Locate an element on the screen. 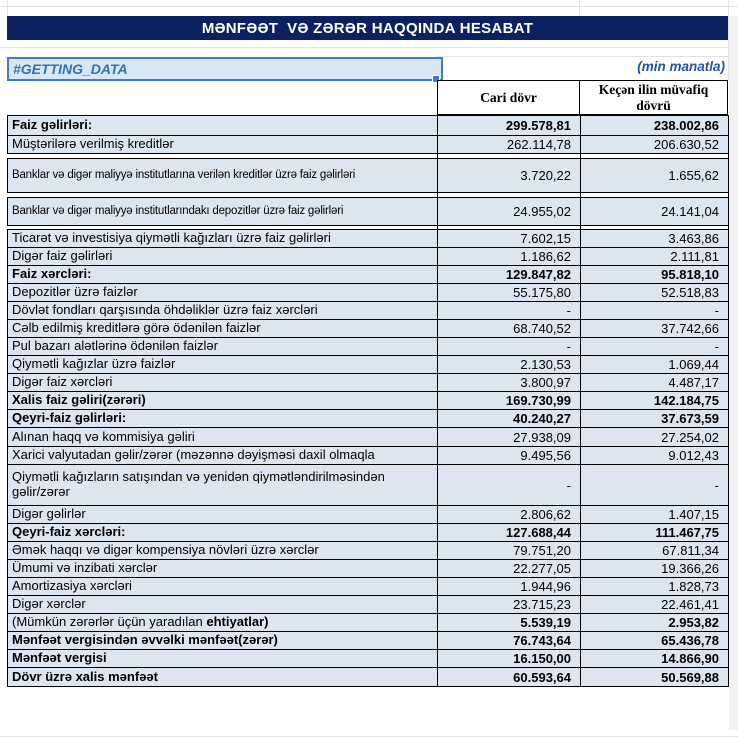  value-current: 262.114,78 is located at coordinates (509, 144).